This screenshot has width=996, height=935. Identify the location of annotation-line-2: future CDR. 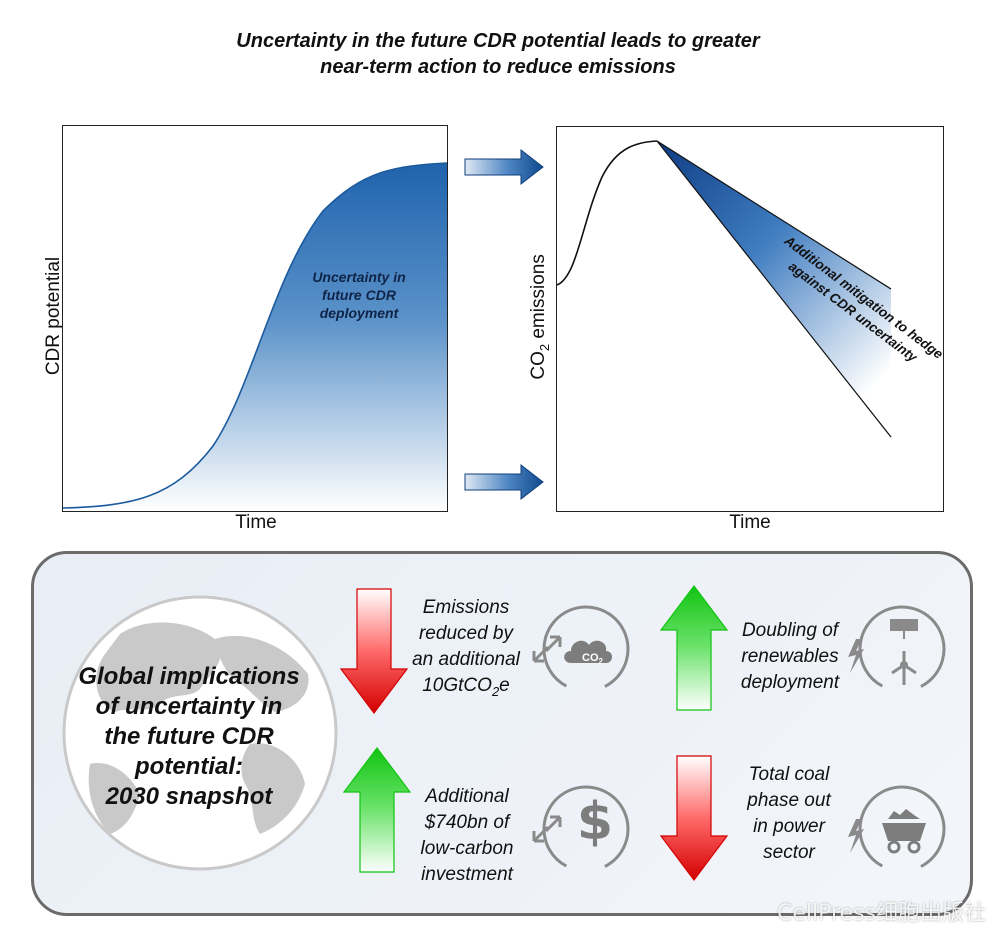
(359, 295).